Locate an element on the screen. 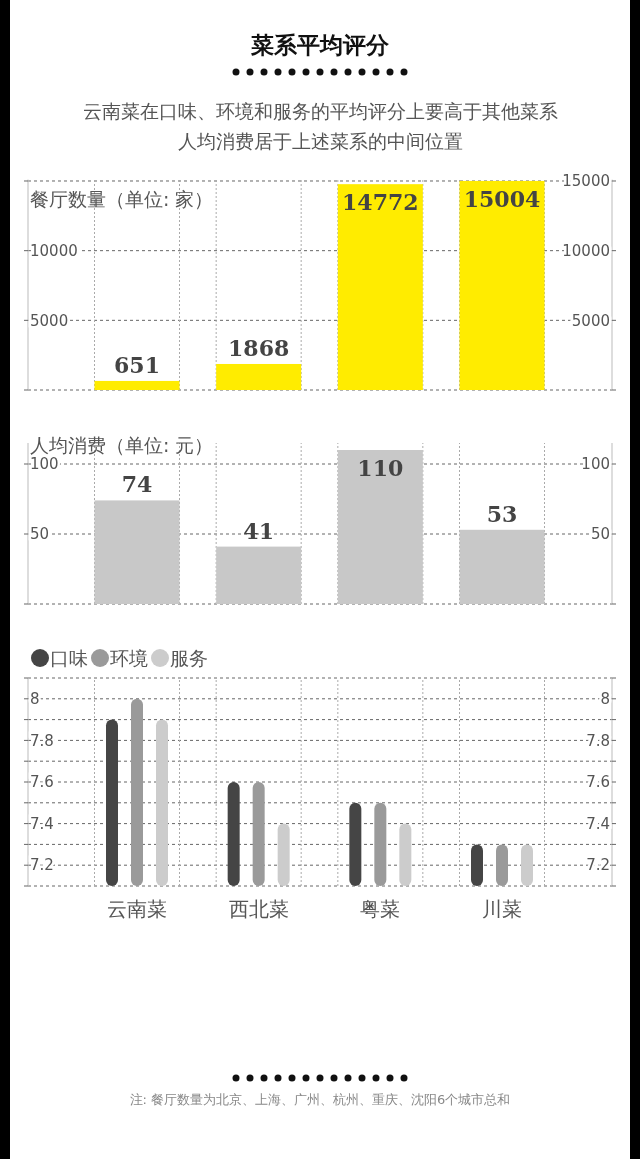  y-axis-title: 人均消费（单位: 元） is located at coordinates (122, 445).